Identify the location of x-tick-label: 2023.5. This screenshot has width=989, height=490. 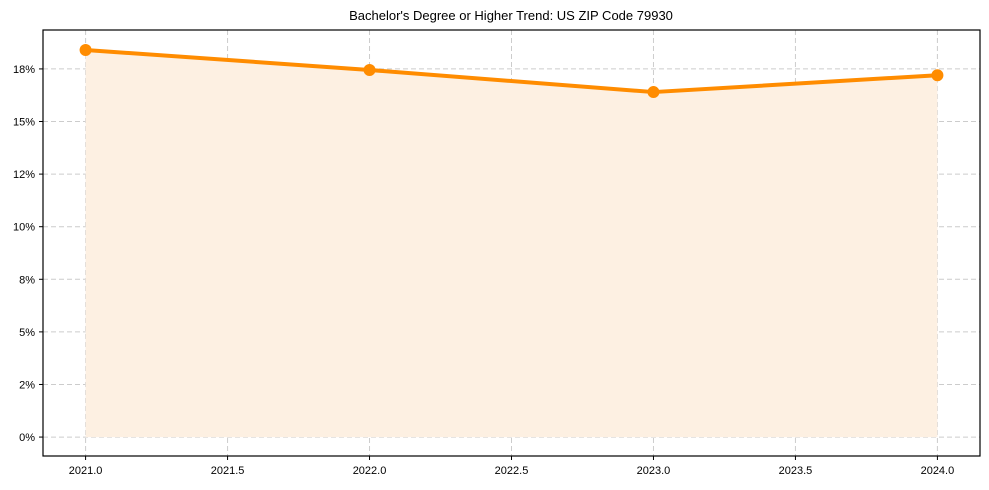
(796, 471).